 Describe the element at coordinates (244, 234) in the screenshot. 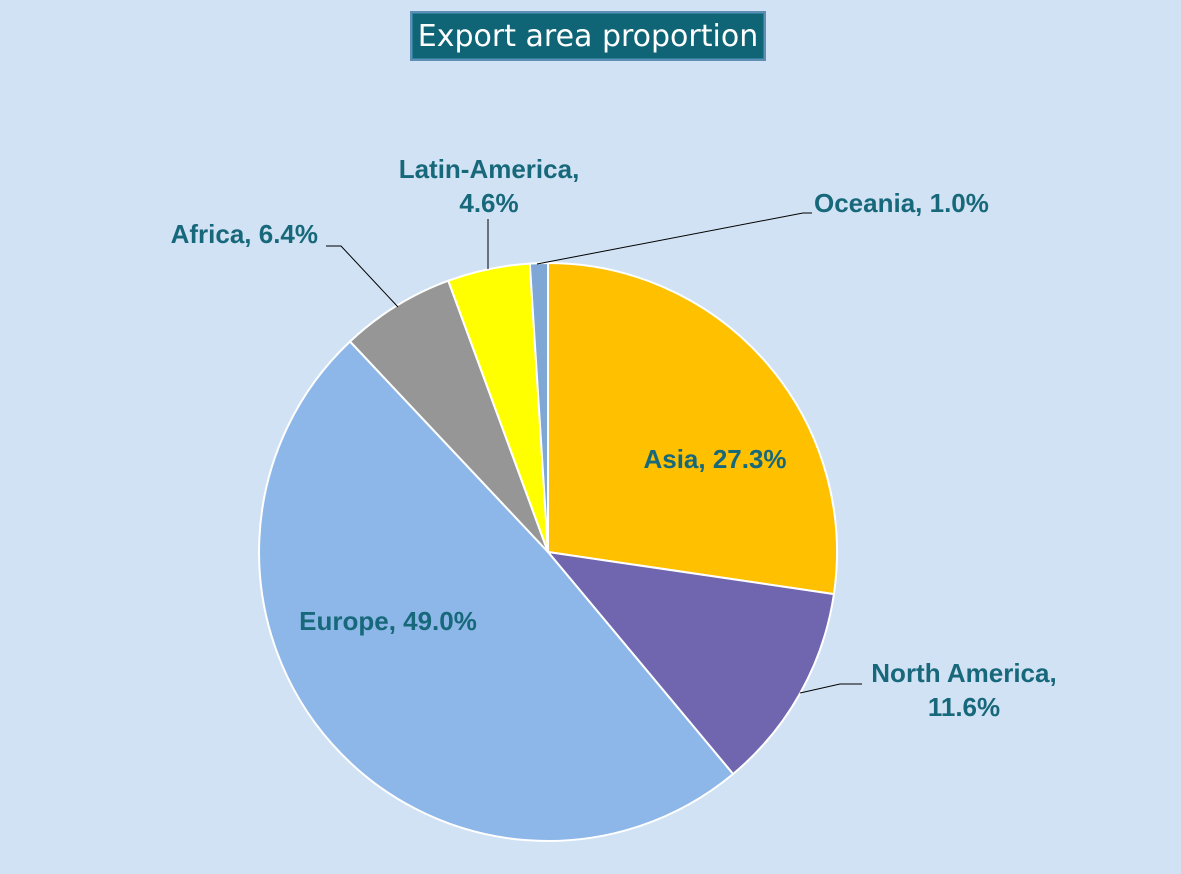

I see `data-label-africa: Africa, 6.4%` at that location.